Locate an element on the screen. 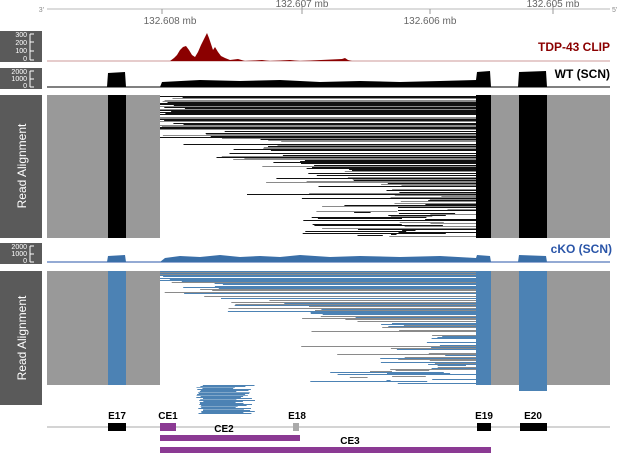 This screenshot has height=455, width=617. wt-intron-right is located at coordinates (578, 166).